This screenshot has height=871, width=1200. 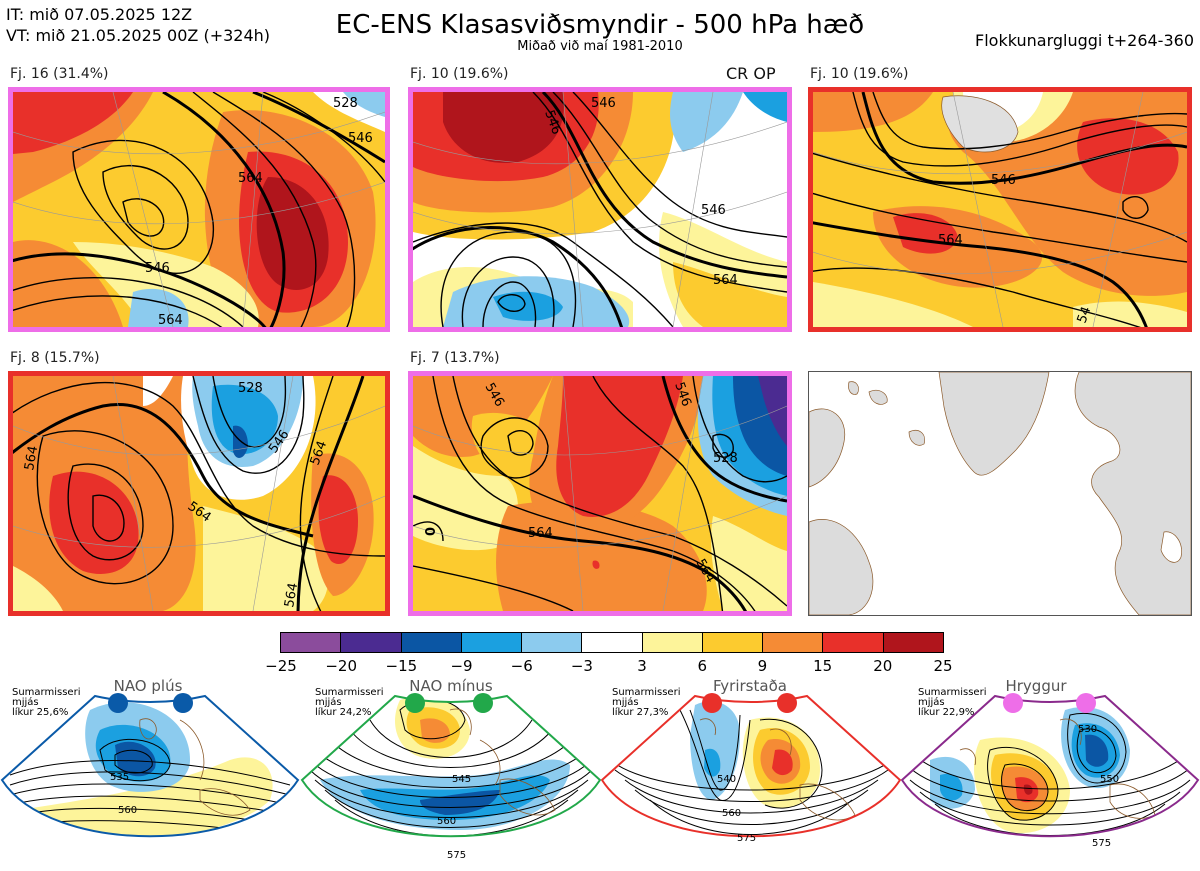 I want to click on colorbar-tick-label: 9, so click(x=762, y=666).